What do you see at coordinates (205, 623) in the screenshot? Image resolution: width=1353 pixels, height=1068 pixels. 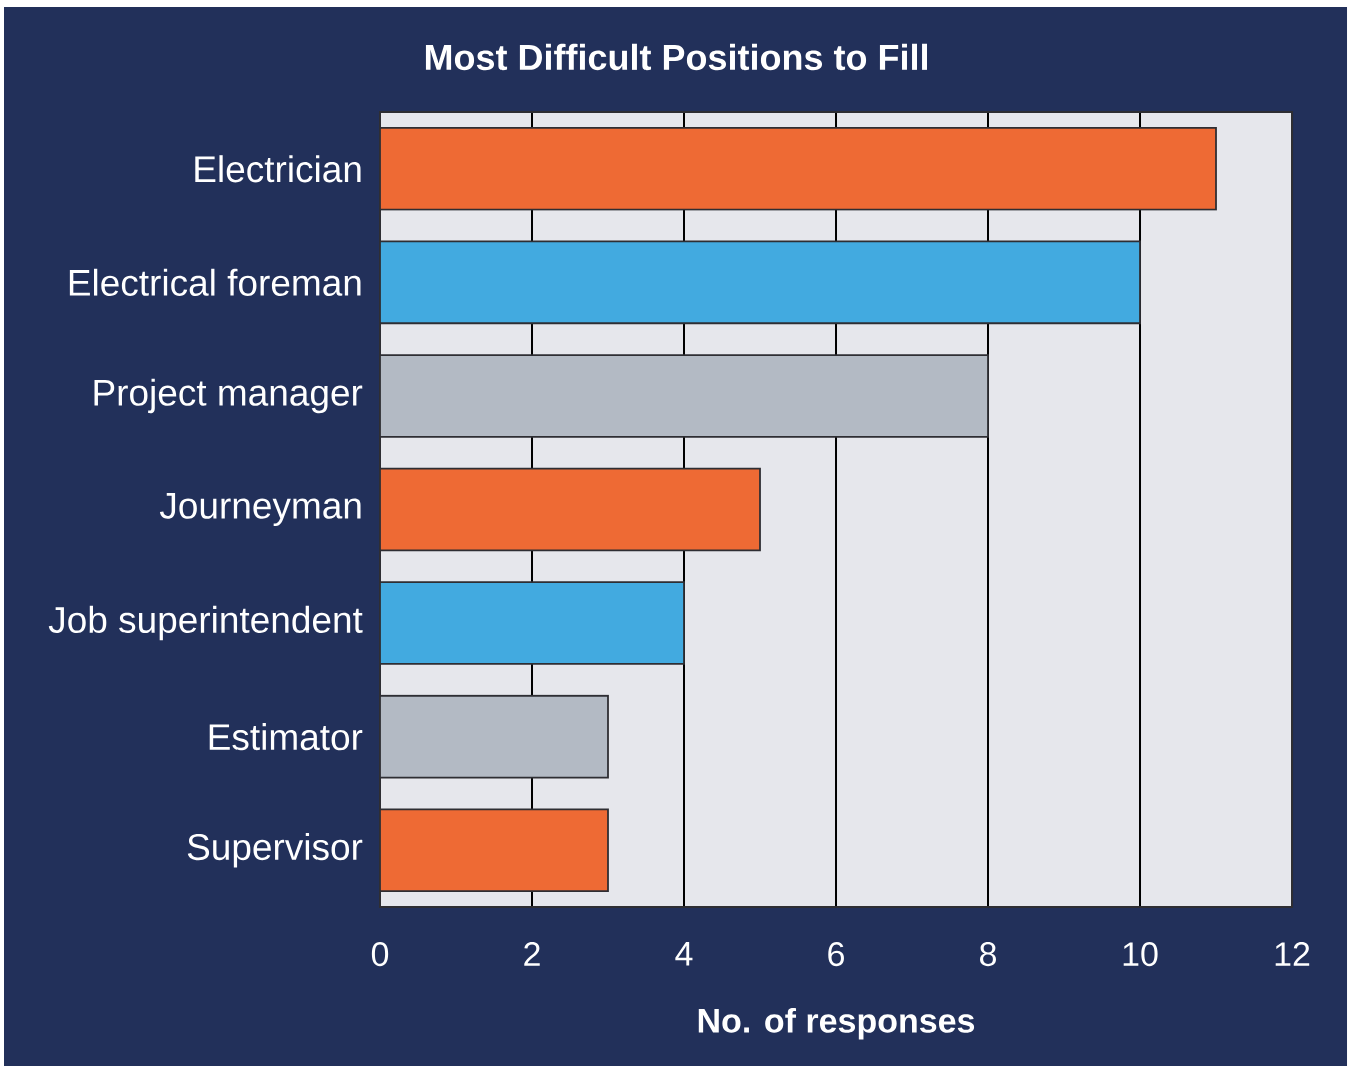 I see `y-tick-label: Job superintendent` at bounding box center [205, 623].